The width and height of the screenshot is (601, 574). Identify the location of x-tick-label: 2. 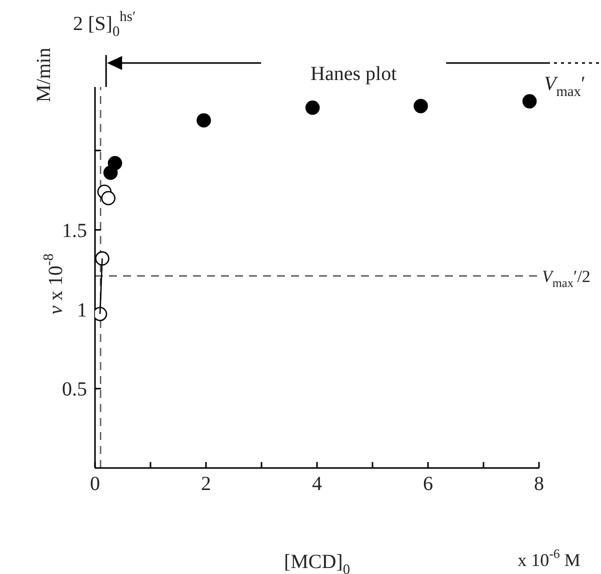
(206, 484).